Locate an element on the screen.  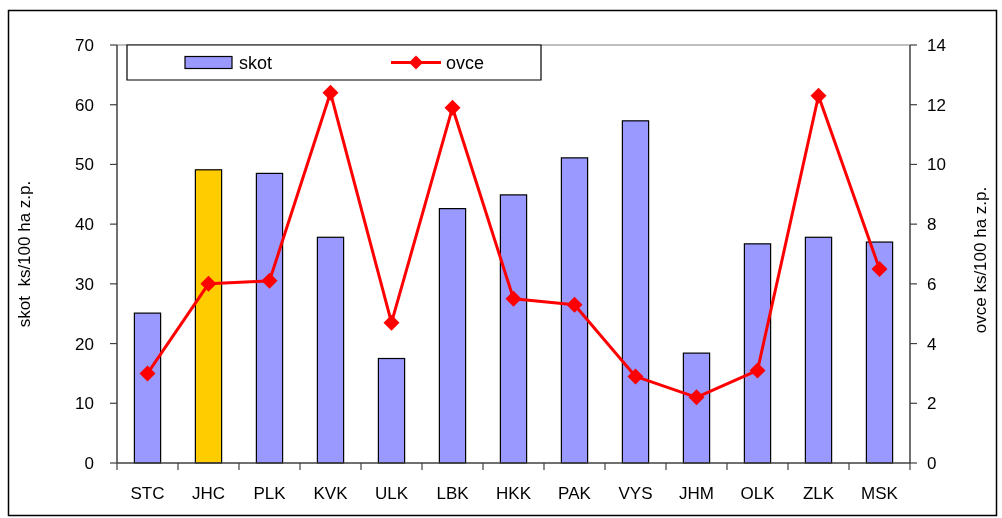
x-tick-label: LBK is located at coordinates (453, 493).